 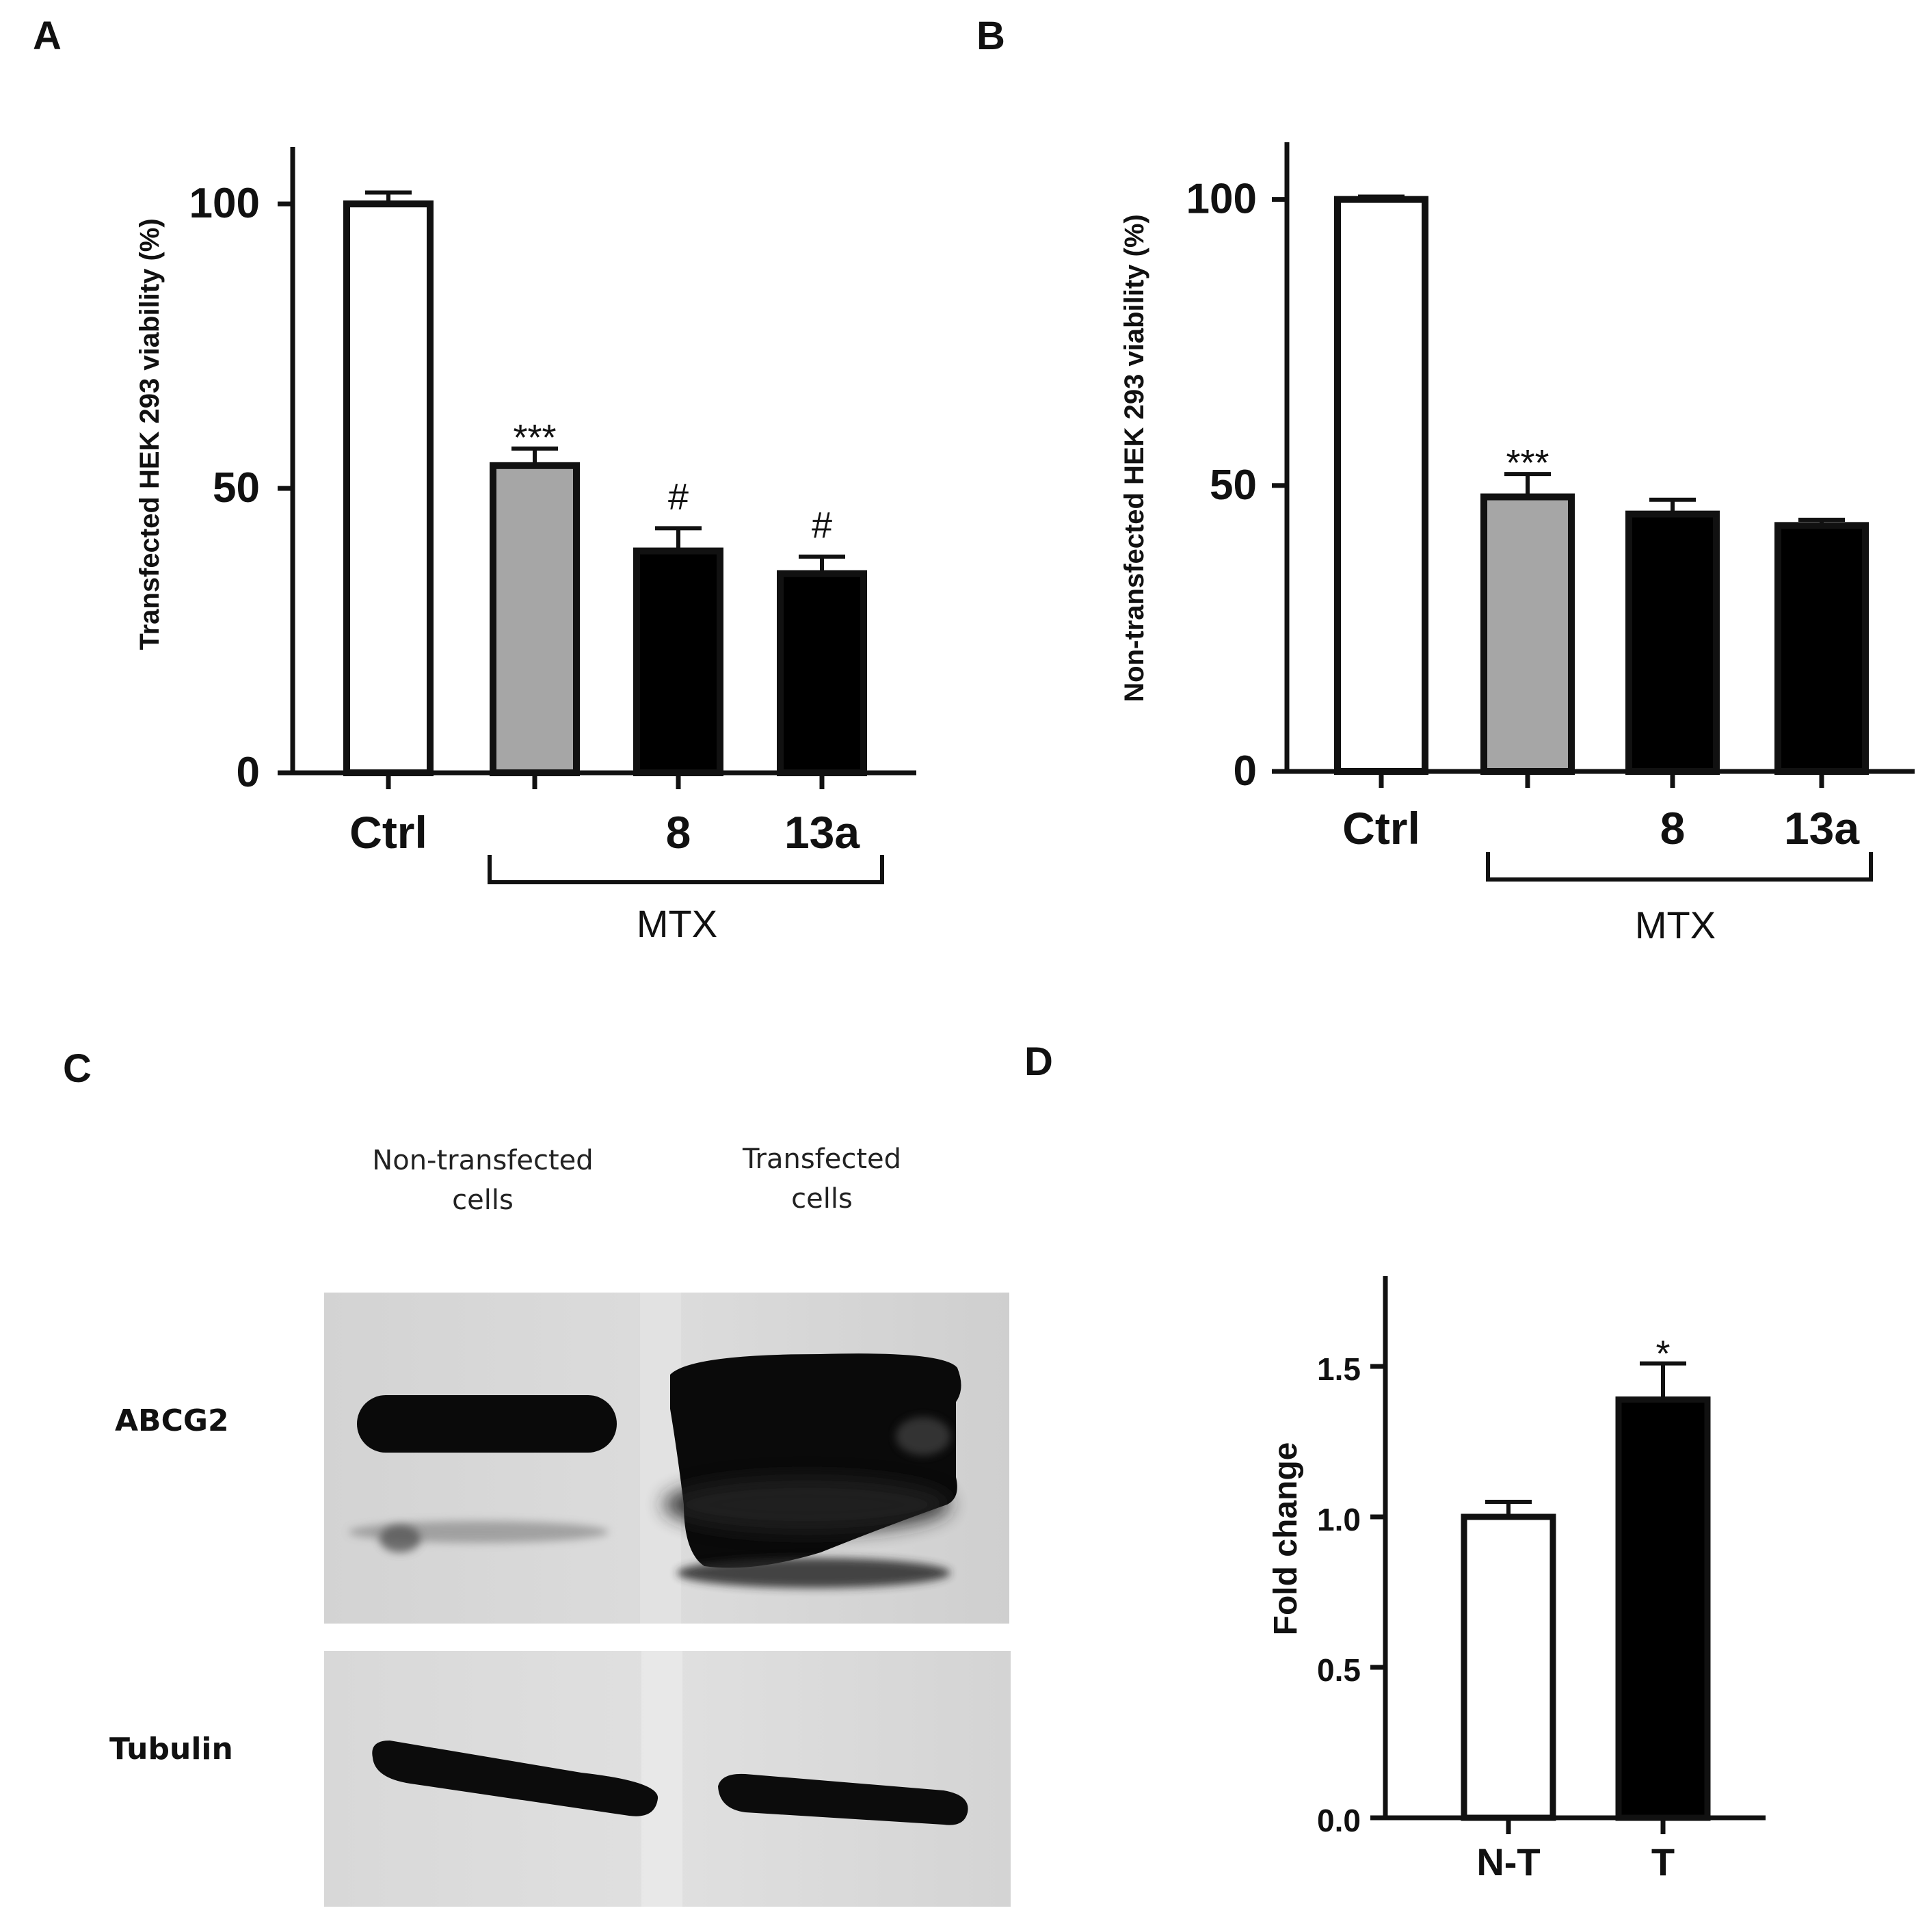 I want to click on y-tick-label: 1.0, so click(x=1339, y=1519).